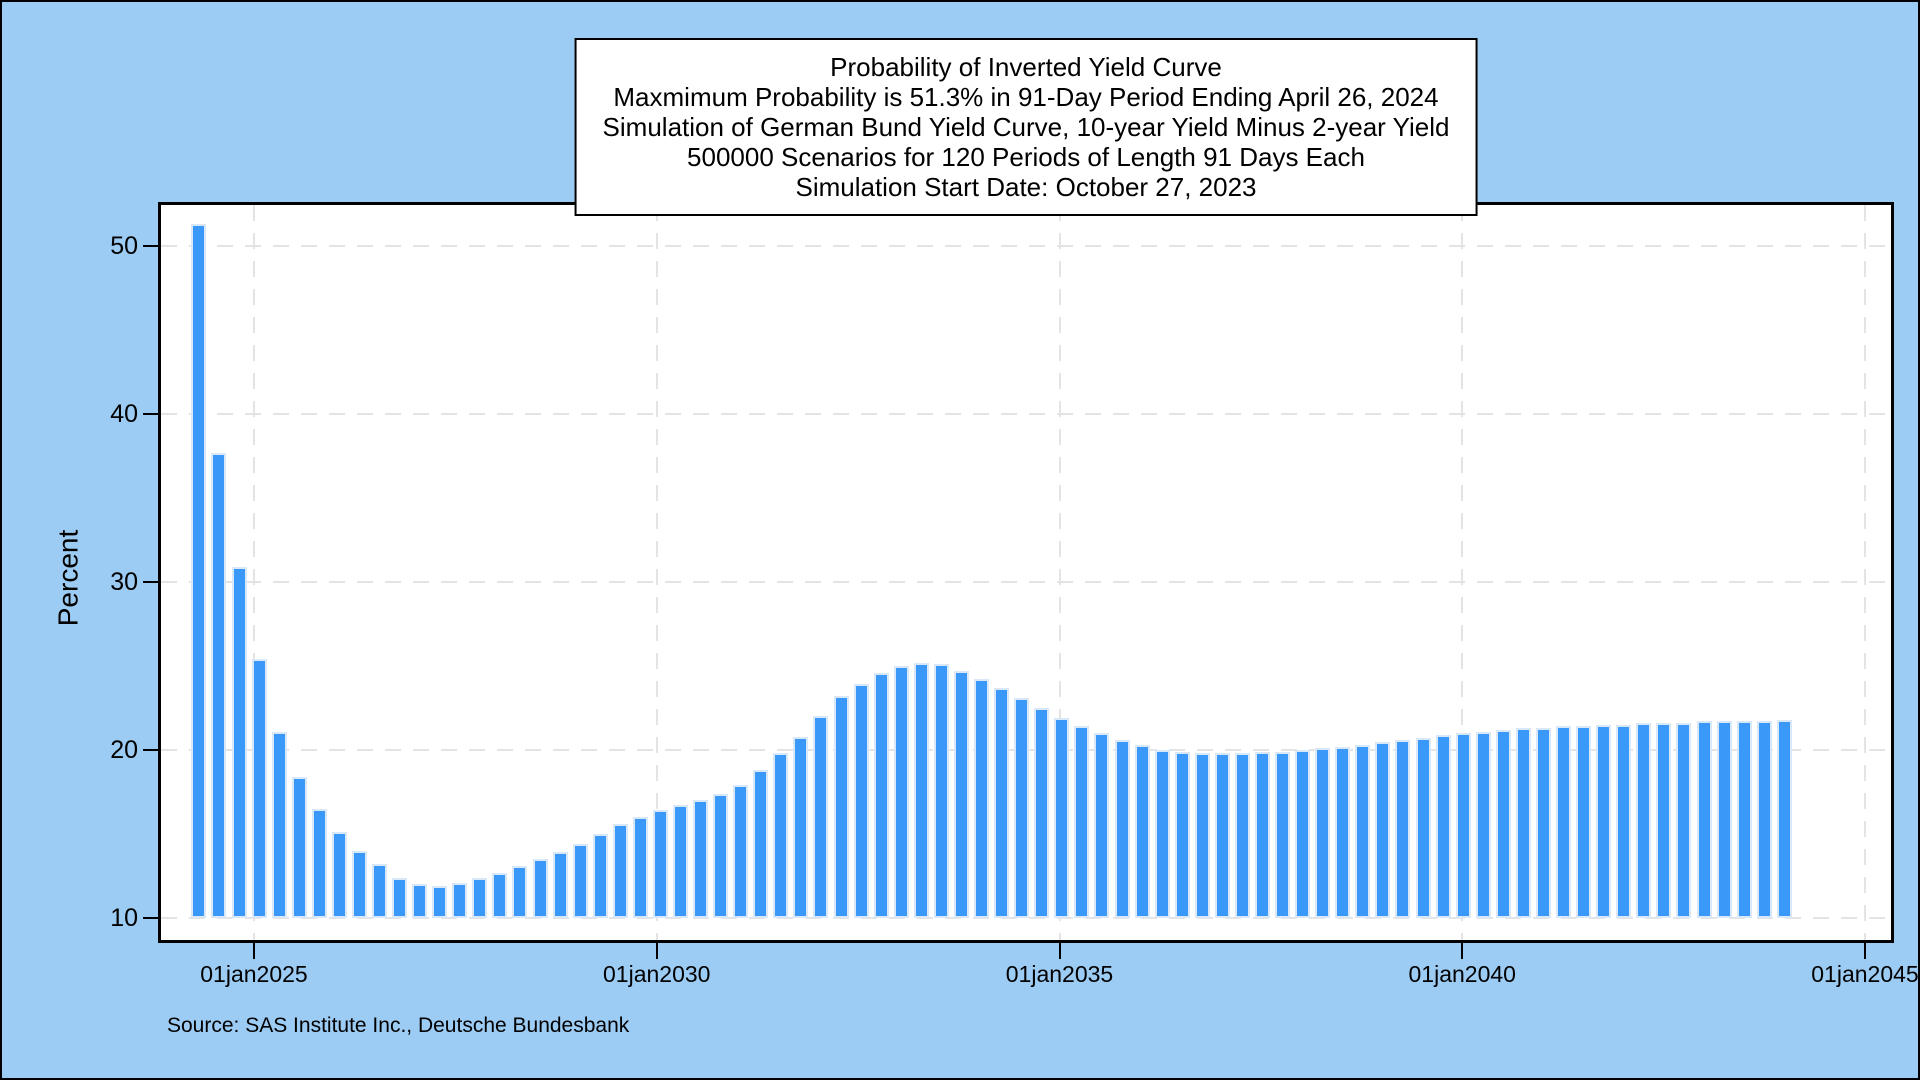 Image resolution: width=1920 pixels, height=1080 pixels. What do you see at coordinates (1026, 67) in the screenshot?
I see `chart-title-line: Probability of Inverted Yield Curve` at bounding box center [1026, 67].